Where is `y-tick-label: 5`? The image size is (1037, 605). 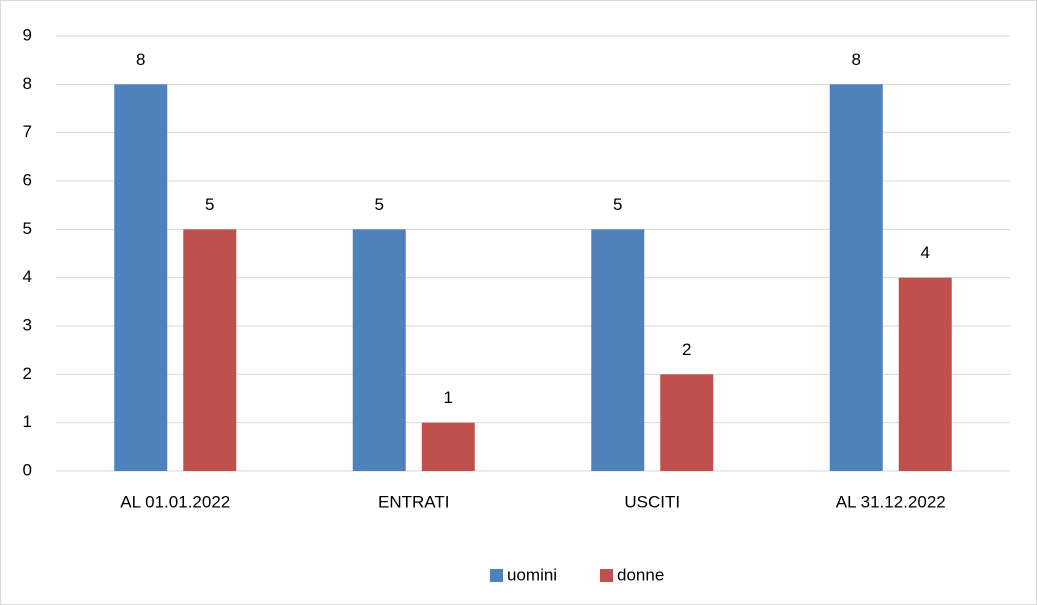 y-tick-label: 5 is located at coordinates (27, 228).